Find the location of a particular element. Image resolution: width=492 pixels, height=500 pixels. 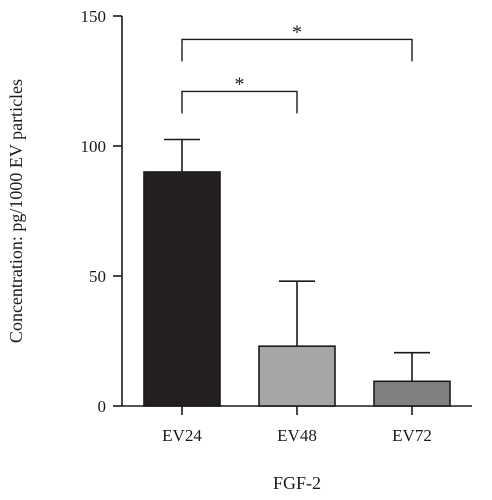

y-axis-title: Concentration: pg/1000 EV particles is located at coordinates (16, 211).